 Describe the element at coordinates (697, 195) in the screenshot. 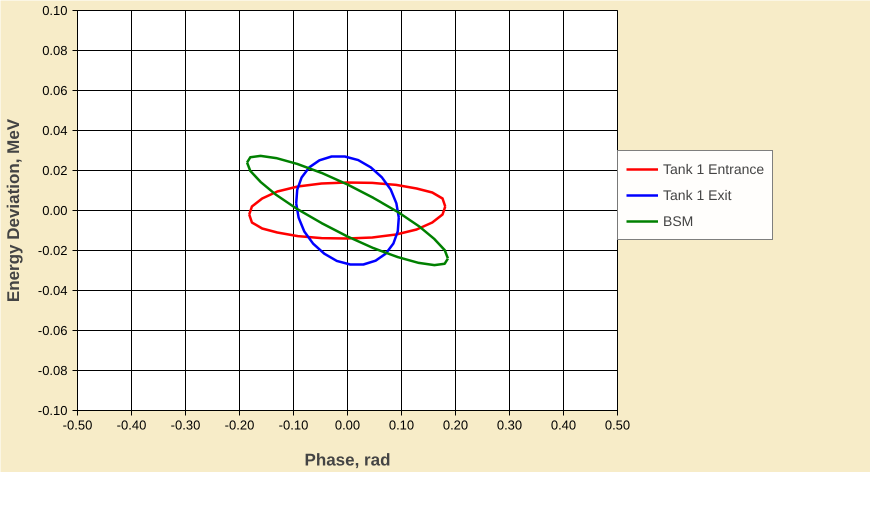

I see `legend-label: Tank 1 Exit` at that location.